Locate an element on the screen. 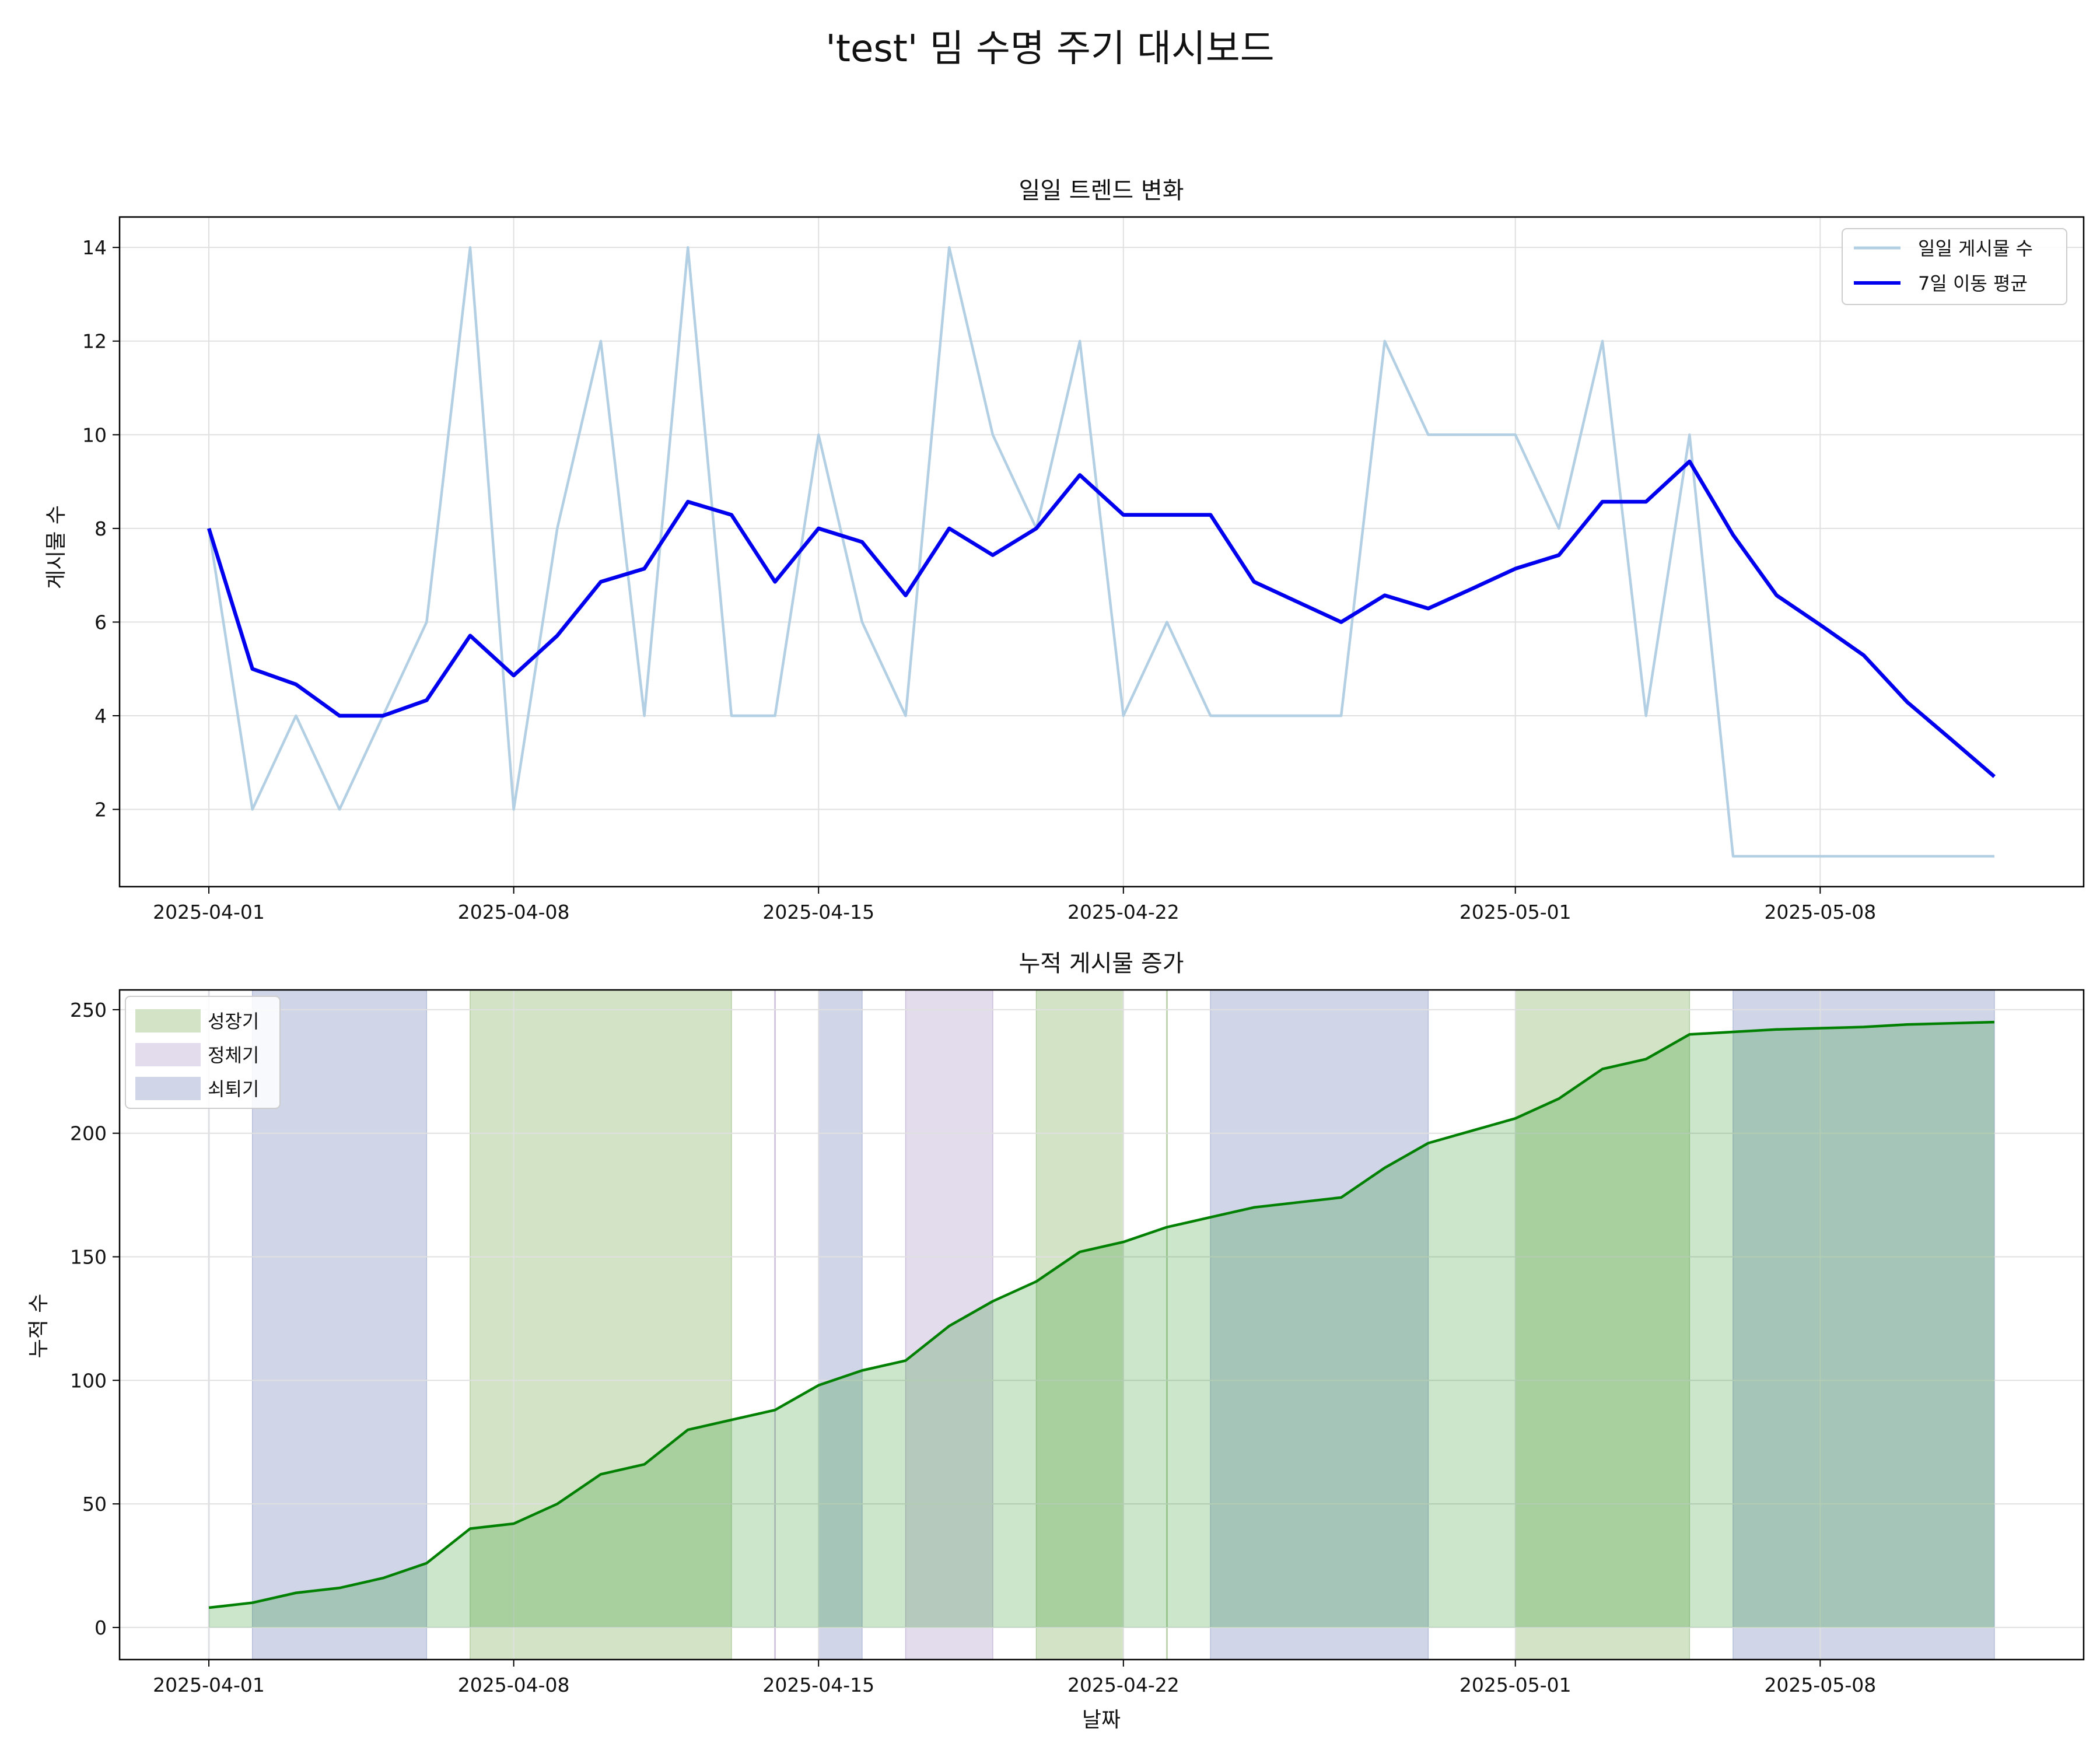 This screenshot has width=2100, height=1750. 0-x-tick-label: 2025-04-08 is located at coordinates (514, 912).